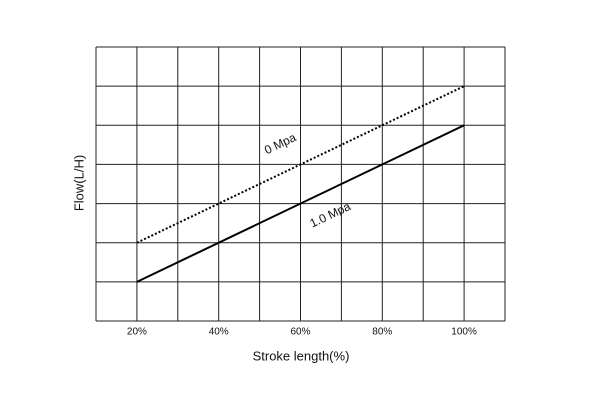 The image size is (592, 402). What do you see at coordinates (301, 355) in the screenshot?
I see `x-axis-label: Stroke length(%)` at bounding box center [301, 355].